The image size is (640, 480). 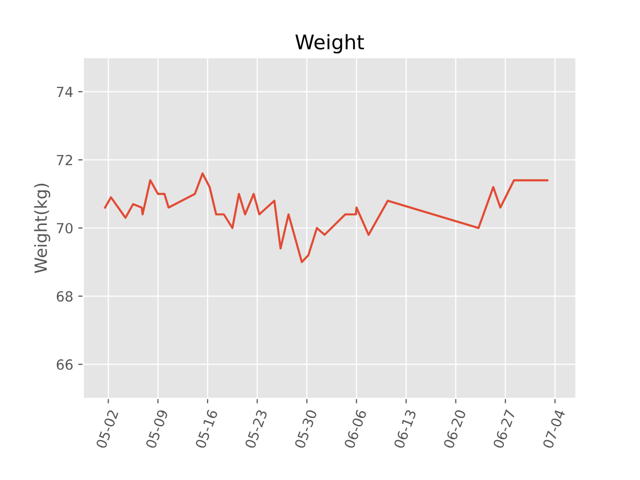 I want to click on y-tick-label: 74, so click(x=64, y=91).